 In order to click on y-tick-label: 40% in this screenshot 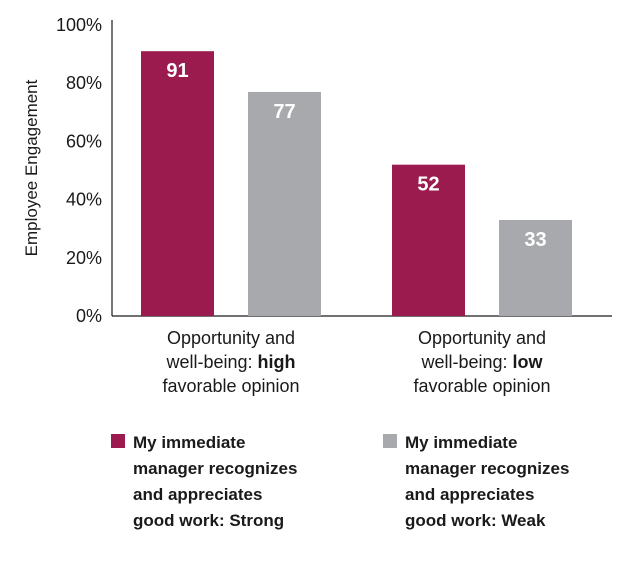, I will do `click(84, 200)`.